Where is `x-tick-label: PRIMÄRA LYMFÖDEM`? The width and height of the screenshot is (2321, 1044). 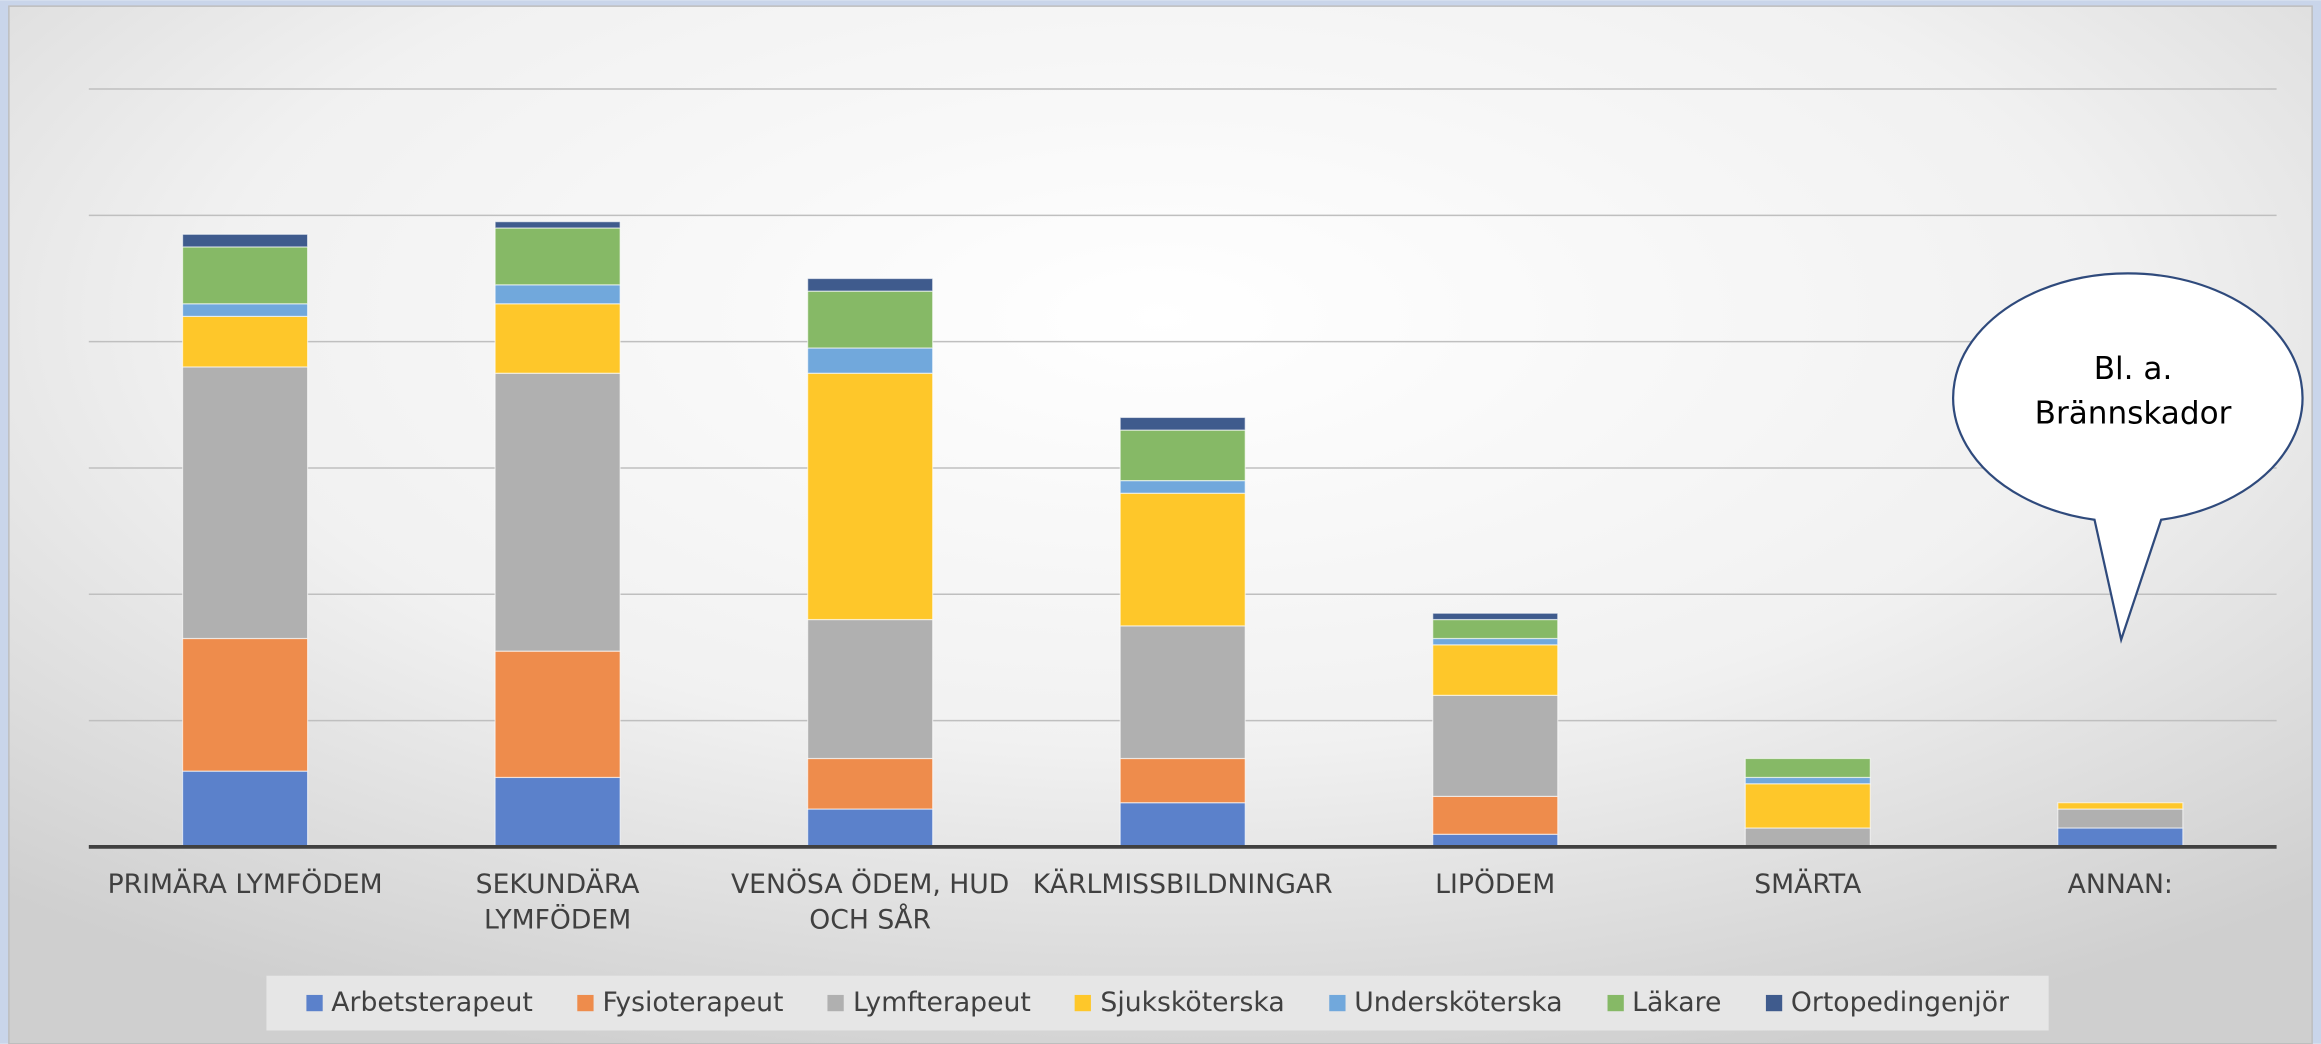 x-tick-label: PRIMÄRA LYMFÖDEM is located at coordinates (245, 885).